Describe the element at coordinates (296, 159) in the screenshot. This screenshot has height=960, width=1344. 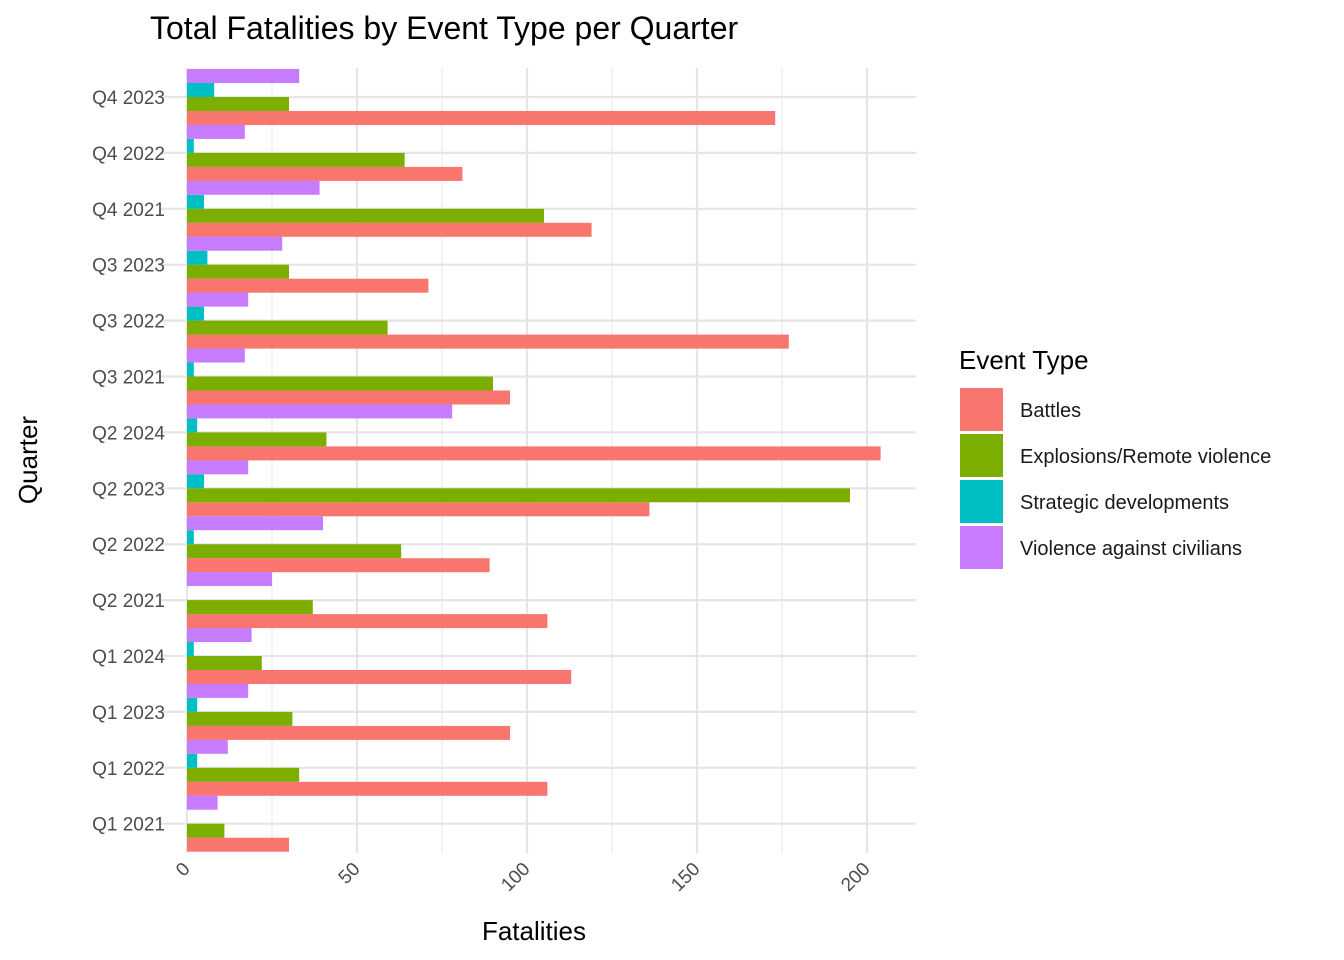
I see `bar-explosions-remote-violence-q4-2022` at that location.